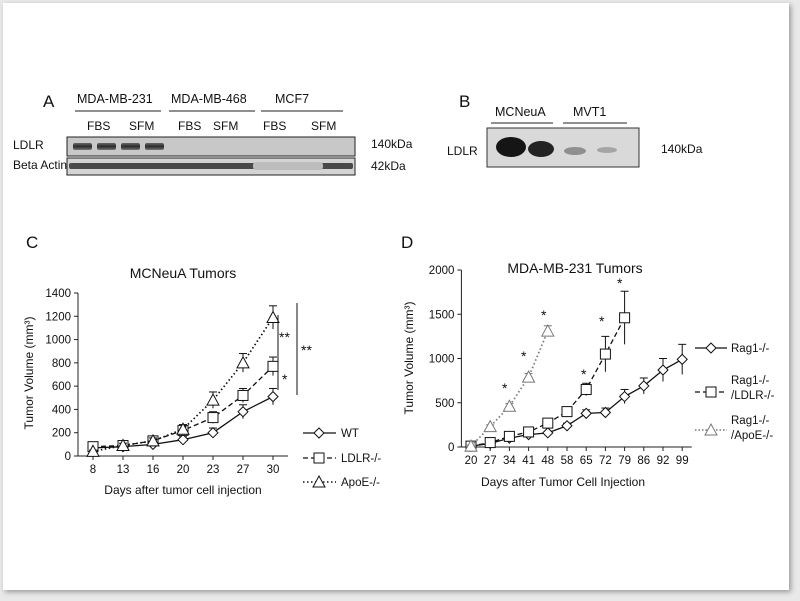 This screenshot has width=800, height=601. Describe the element at coordinates (61, 410) in the screenshot. I see `y-tick-label: 400` at that location.